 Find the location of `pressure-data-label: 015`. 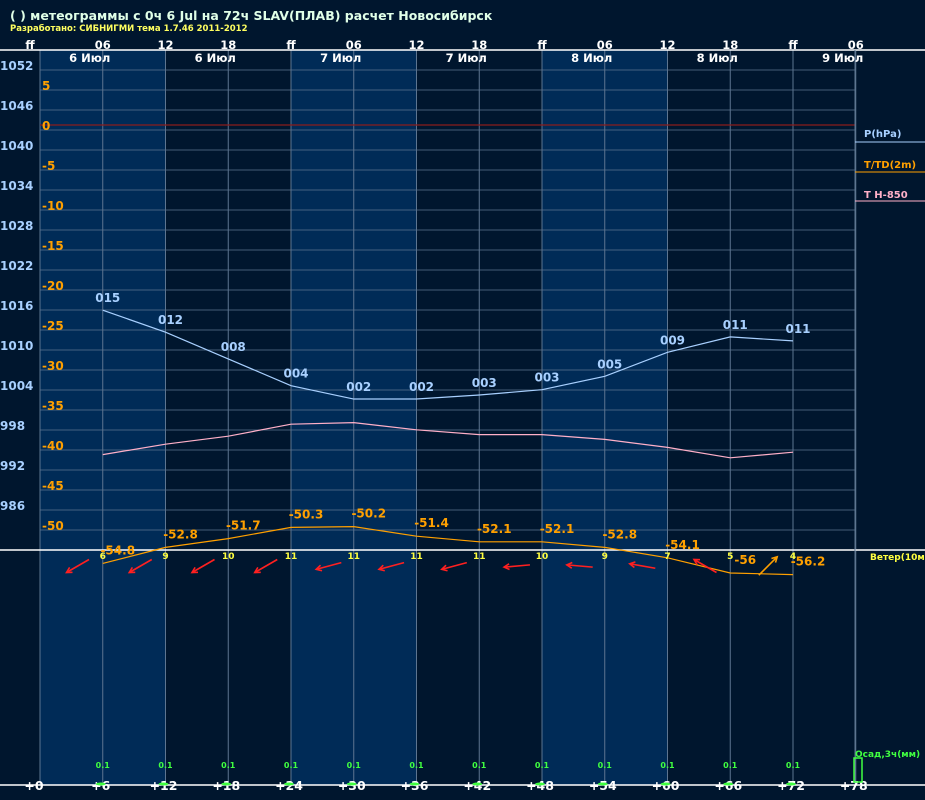

pressure-data-label: 015 is located at coordinates (107, 298).